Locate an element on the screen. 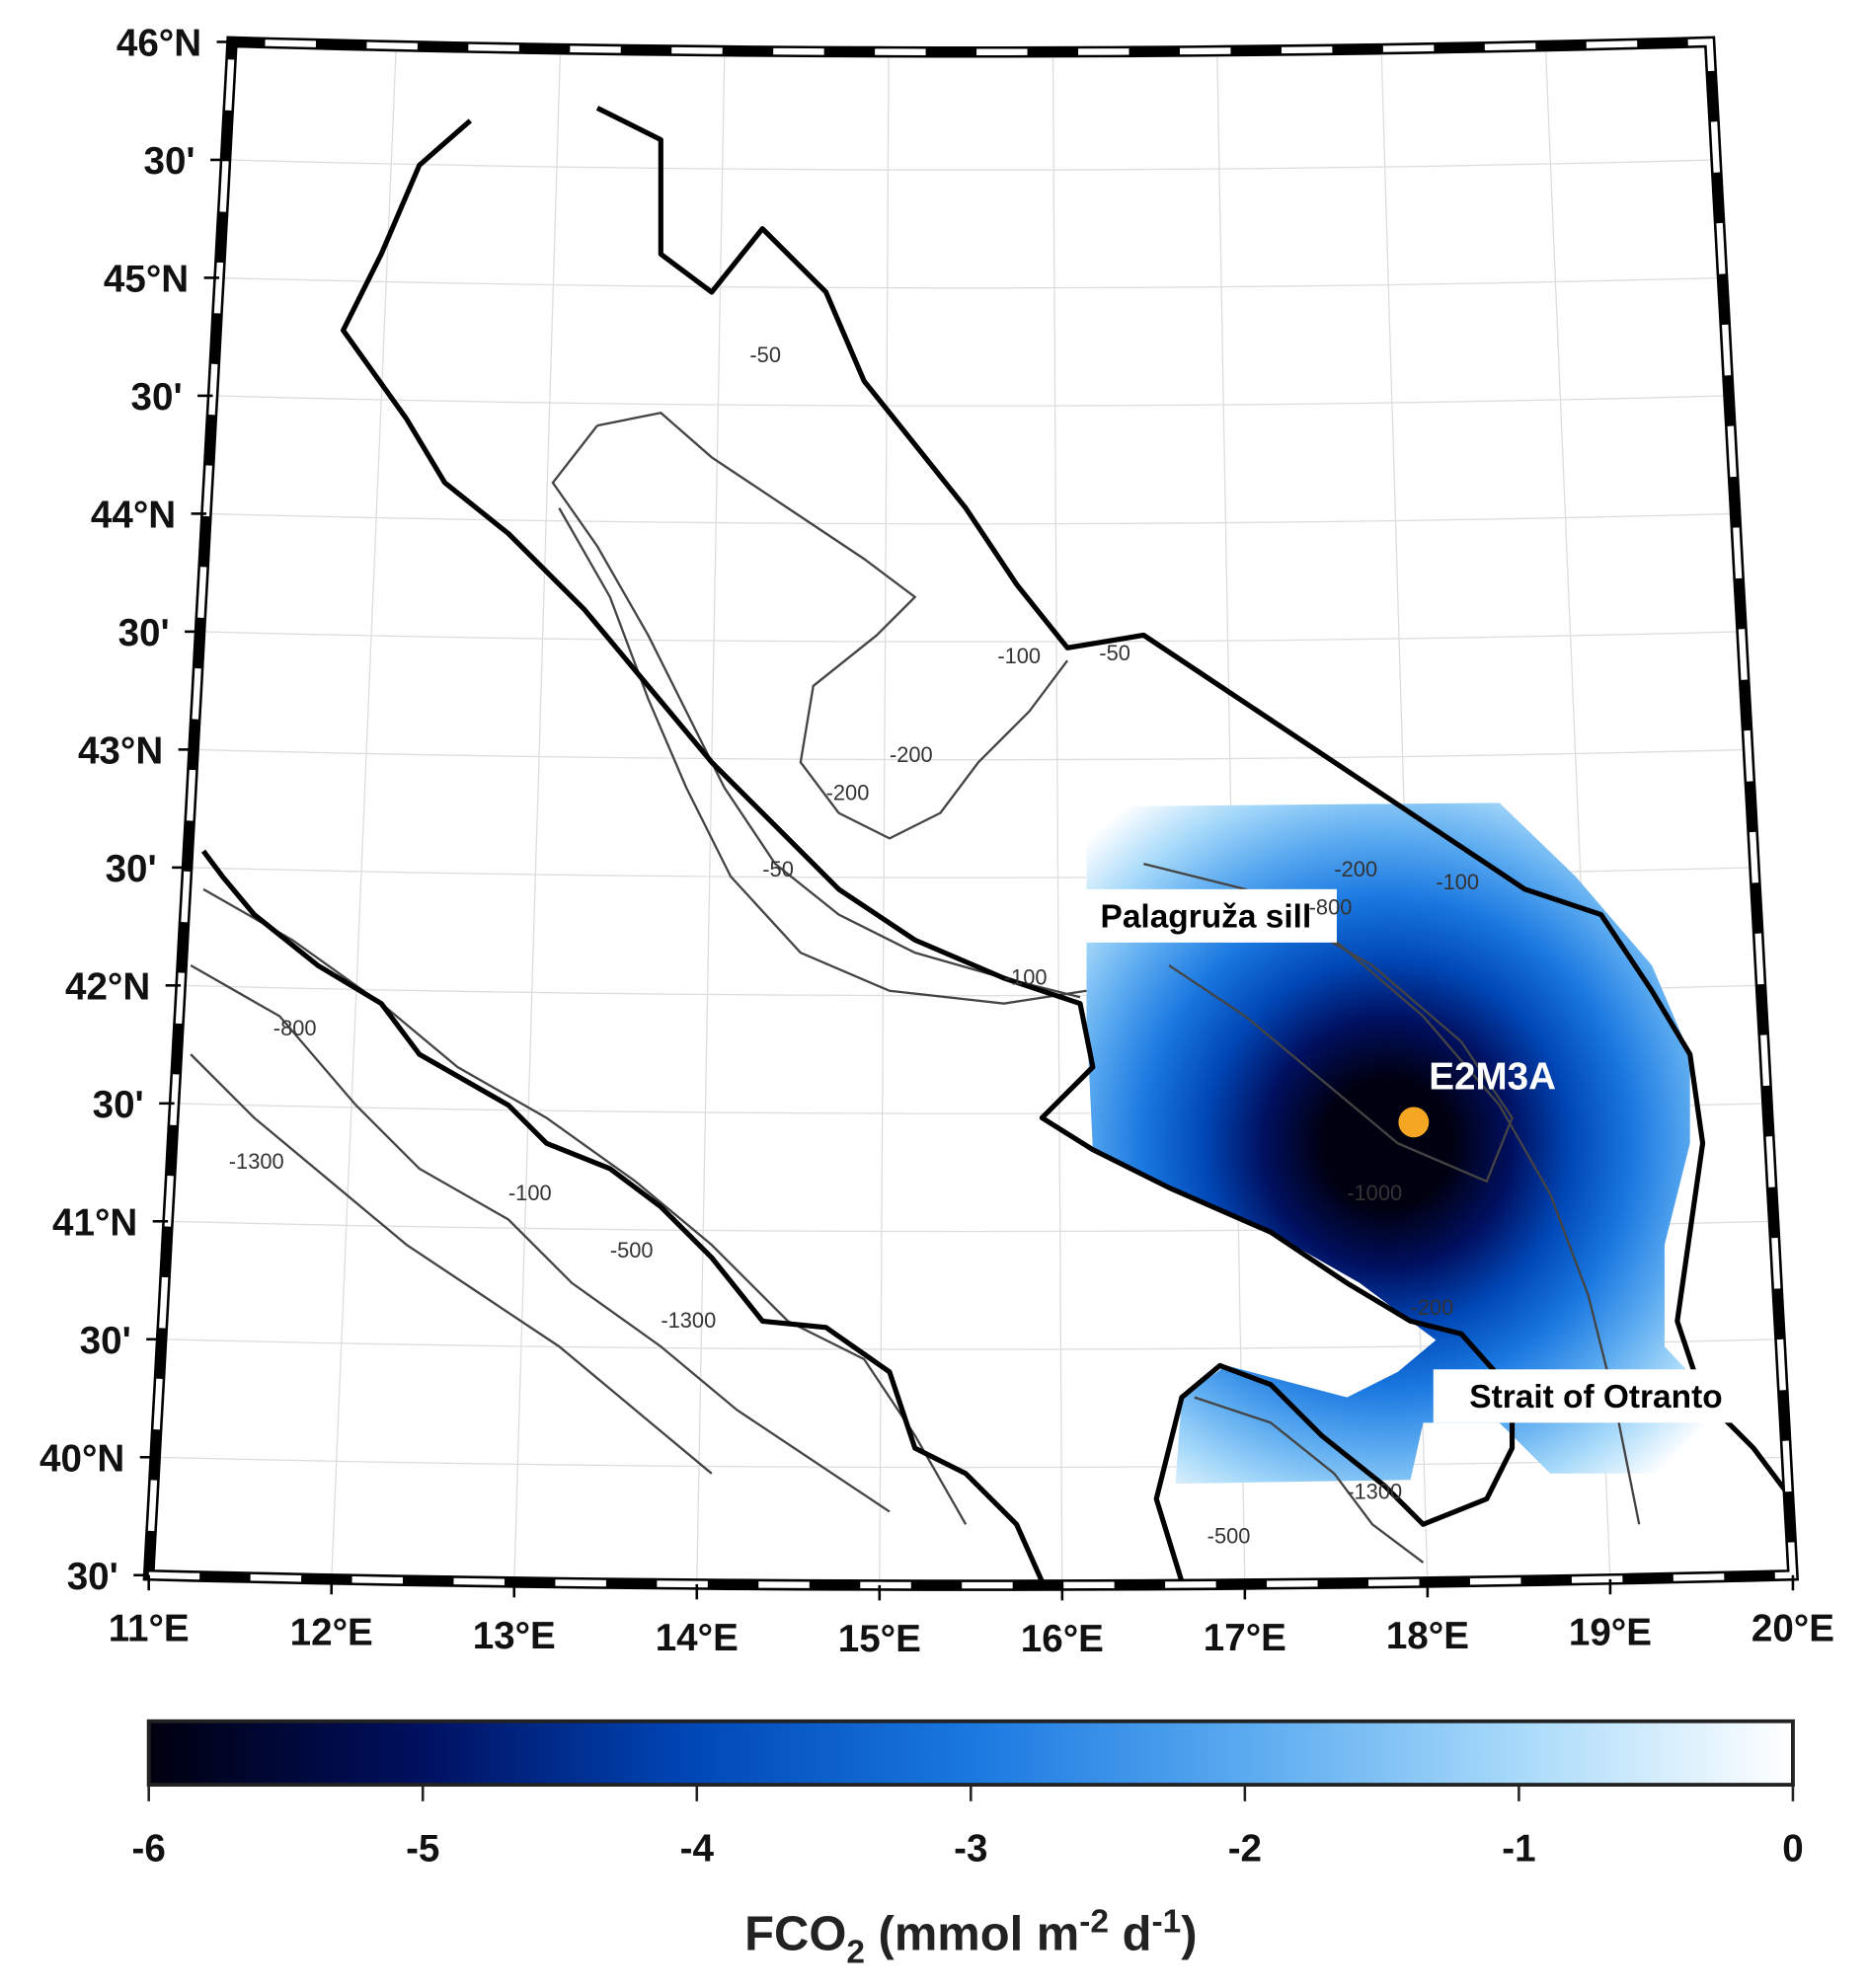 The image size is (1868, 1988). colorbar: FCO2 (mmol m-2 d-1) -6 -5 -4 -3 -2 -1 0 is located at coordinates (968, 1844).